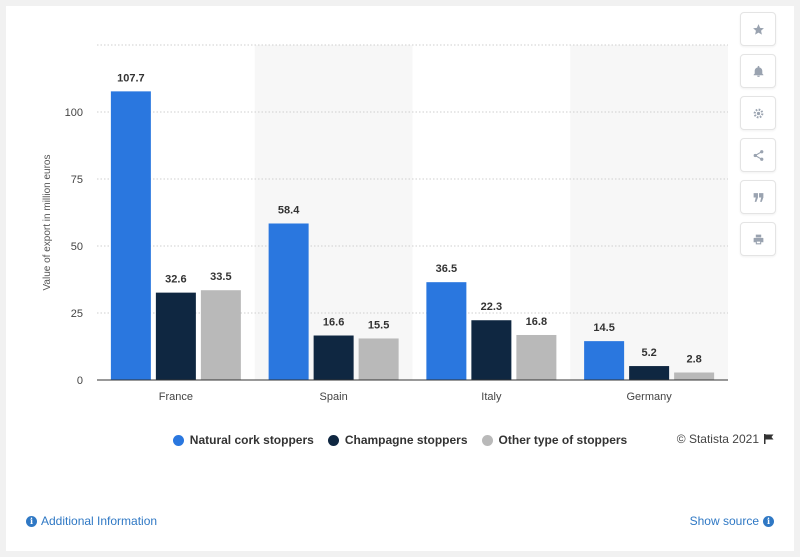 The width and height of the screenshot is (800, 557). Describe the element at coordinates (131, 78) in the screenshot. I see `data-label: 107.7` at that location.